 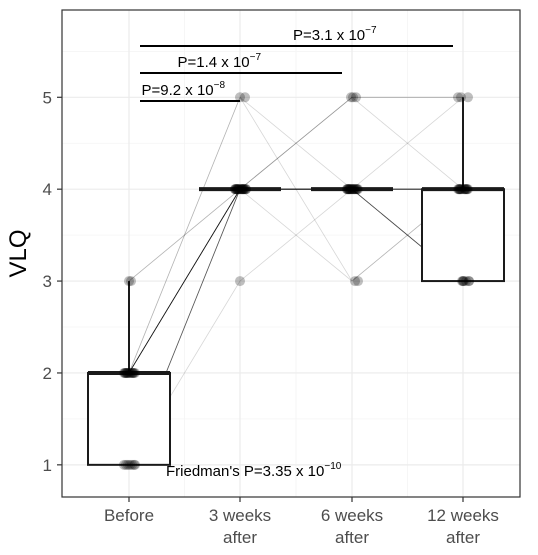 I want to click on y-tick-label: 3, so click(x=47, y=281).